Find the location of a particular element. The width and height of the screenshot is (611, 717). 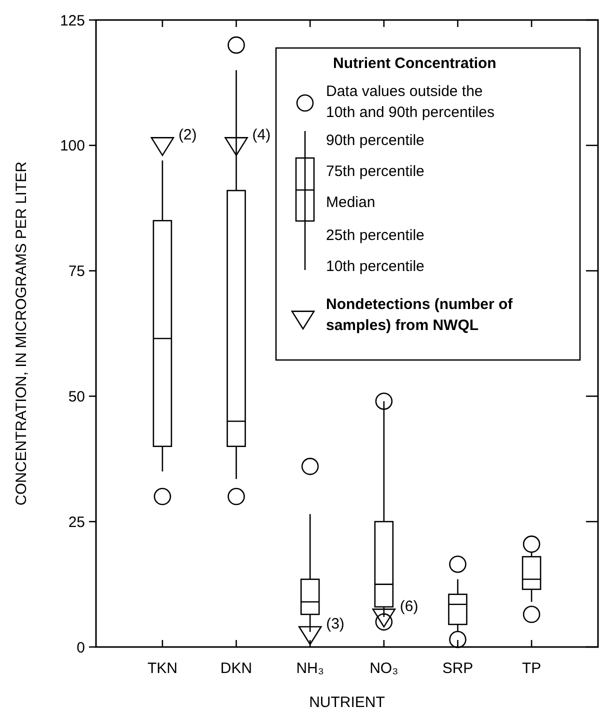

annotation: 10th percentile is located at coordinates (375, 266).